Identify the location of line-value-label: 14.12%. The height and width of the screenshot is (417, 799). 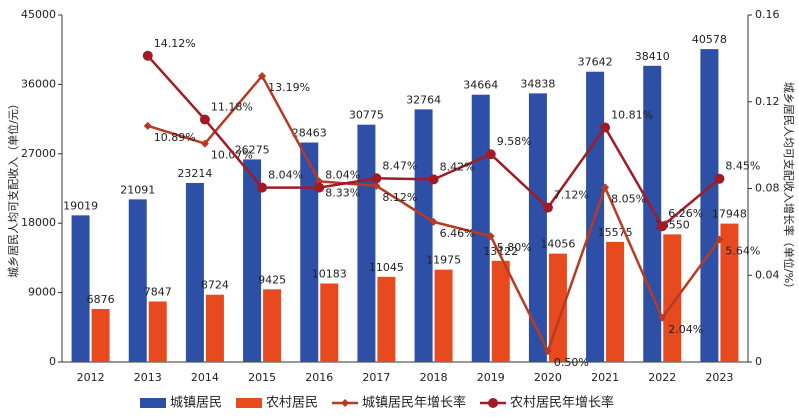
(175, 43).